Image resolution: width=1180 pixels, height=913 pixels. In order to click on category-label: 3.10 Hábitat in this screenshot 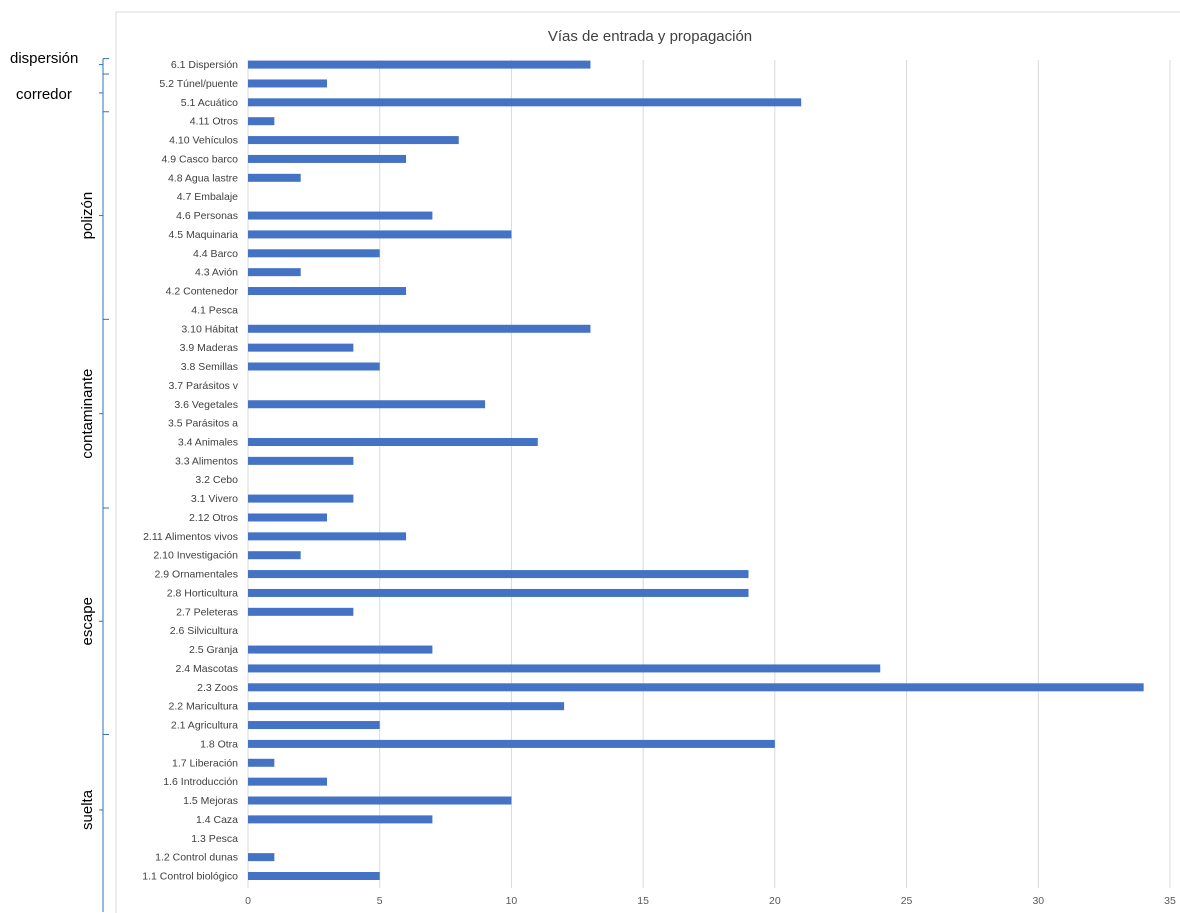, I will do `click(209, 329)`.